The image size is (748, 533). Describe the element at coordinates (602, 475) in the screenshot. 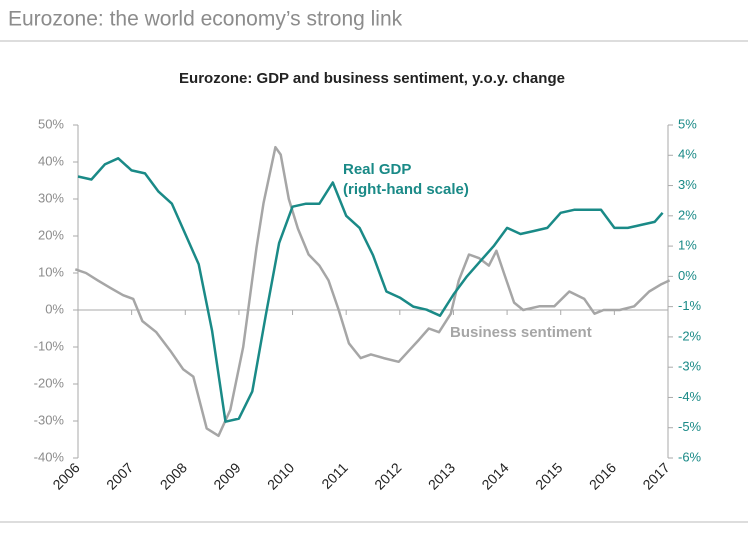

I see `x-tick-label: 2016` at that location.